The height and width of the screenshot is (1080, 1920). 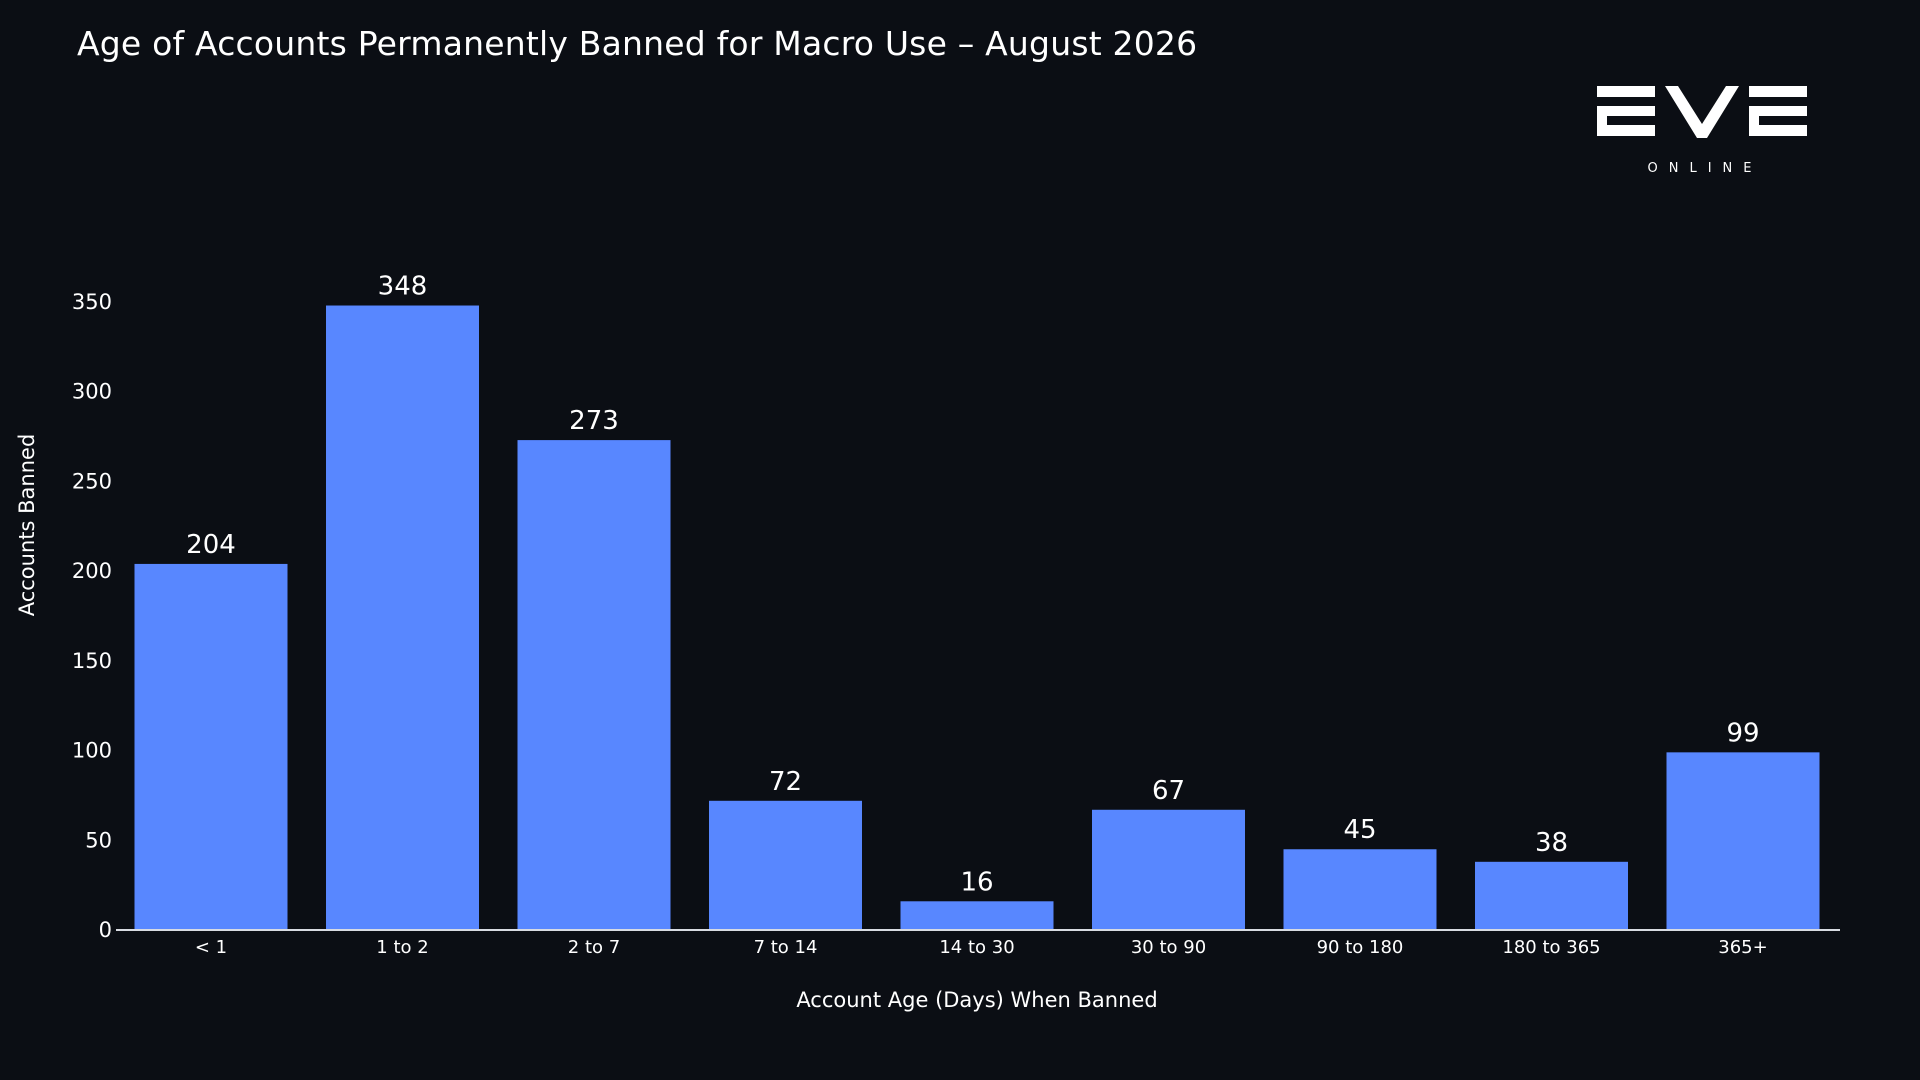 What do you see at coordinates (92, 481) in the screenshot?
I see `y-tick-label-5: 250` at bounding box center [92, 481].